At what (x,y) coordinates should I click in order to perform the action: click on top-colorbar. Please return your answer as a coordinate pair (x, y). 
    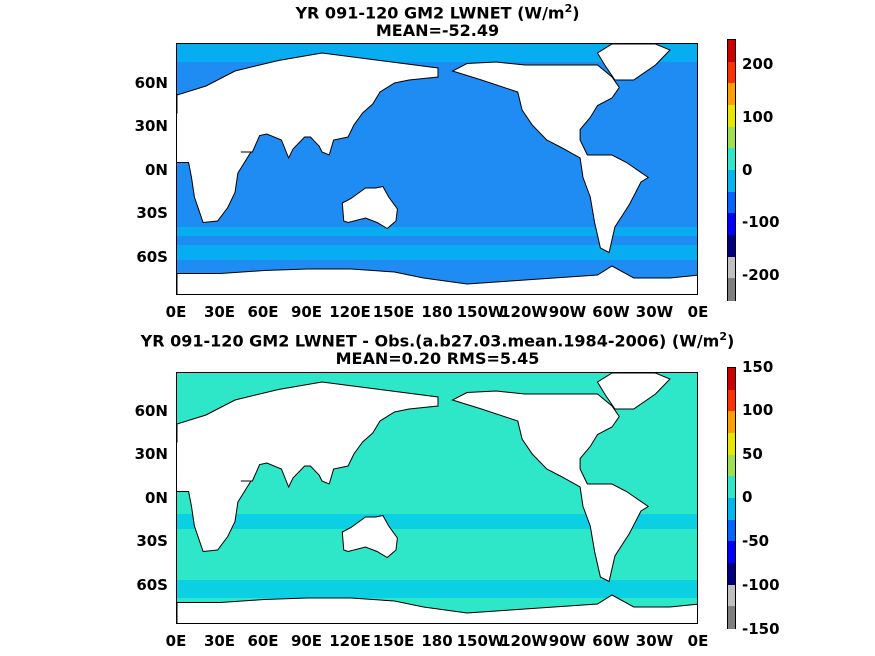
    Looking at the image, I should click on (731, 170).